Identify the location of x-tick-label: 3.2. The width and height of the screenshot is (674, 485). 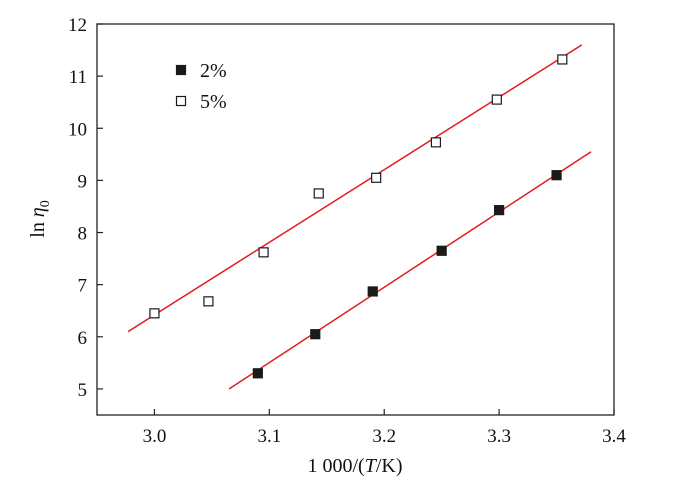
(384, 436).